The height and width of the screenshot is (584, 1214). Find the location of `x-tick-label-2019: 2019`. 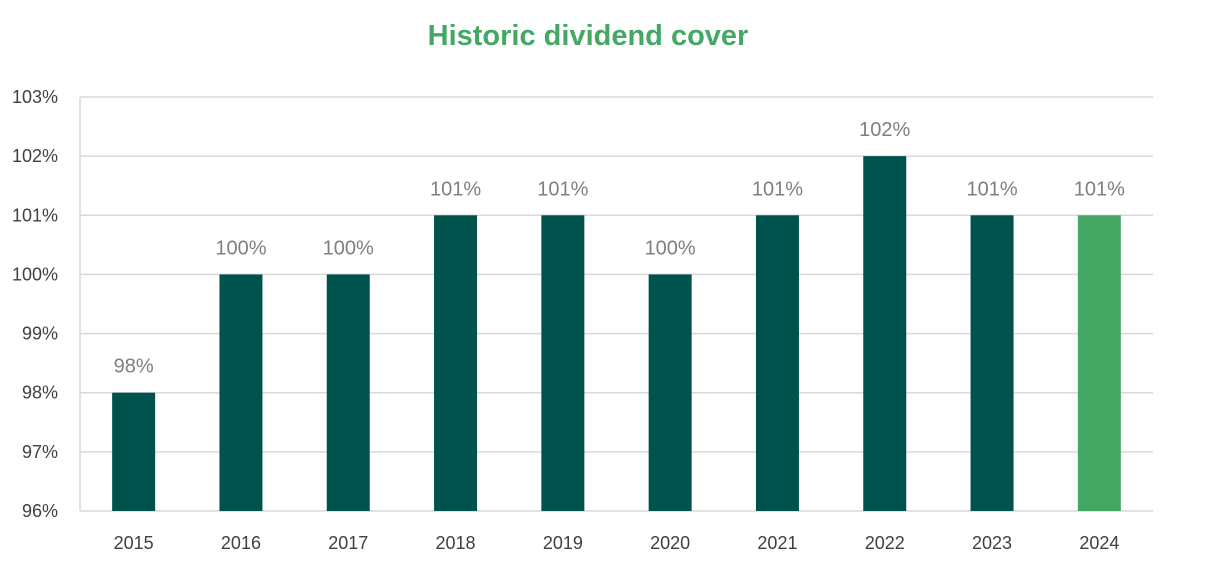

x-tick-label-2019: 2019 is located at coordinates (563, 543).